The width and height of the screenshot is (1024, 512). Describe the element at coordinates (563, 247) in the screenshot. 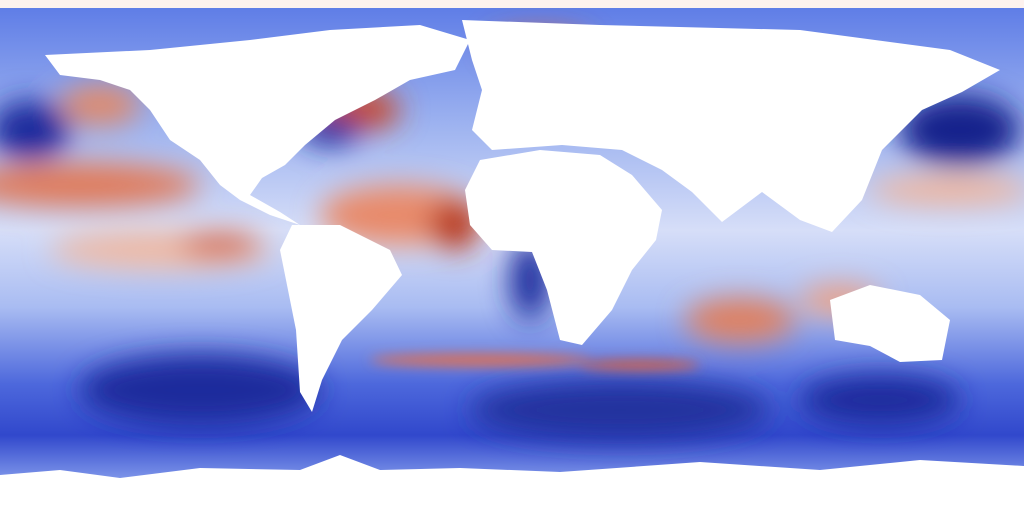

I see `africa` at that location.